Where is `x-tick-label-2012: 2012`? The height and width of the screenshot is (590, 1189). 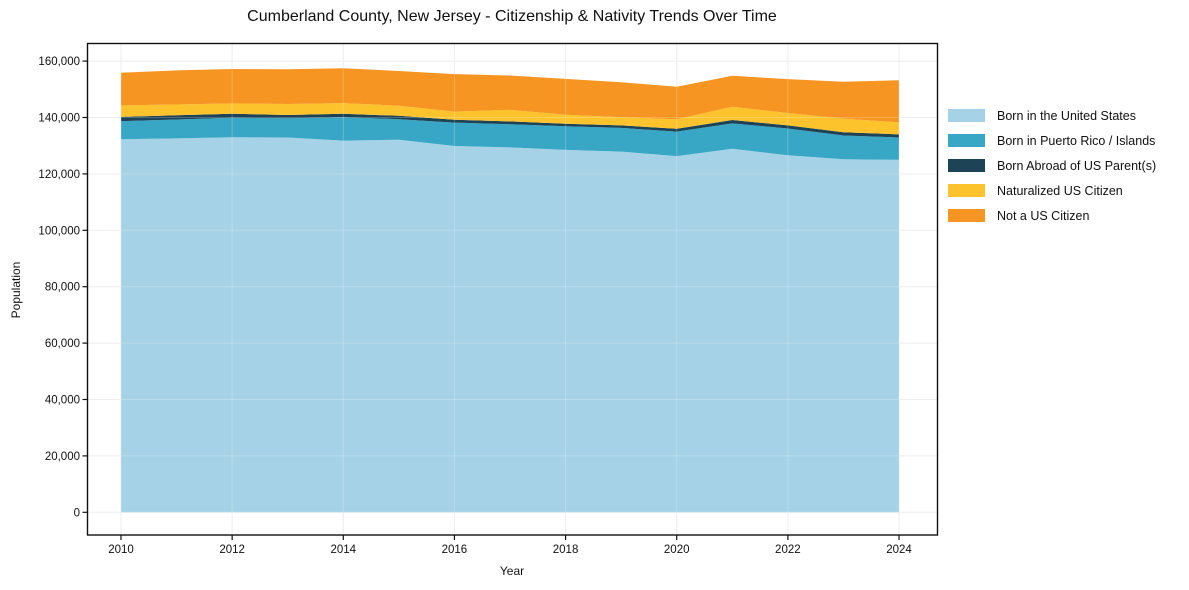 x-tick-label-2012: 2012 is located at coordinates (232, 550).